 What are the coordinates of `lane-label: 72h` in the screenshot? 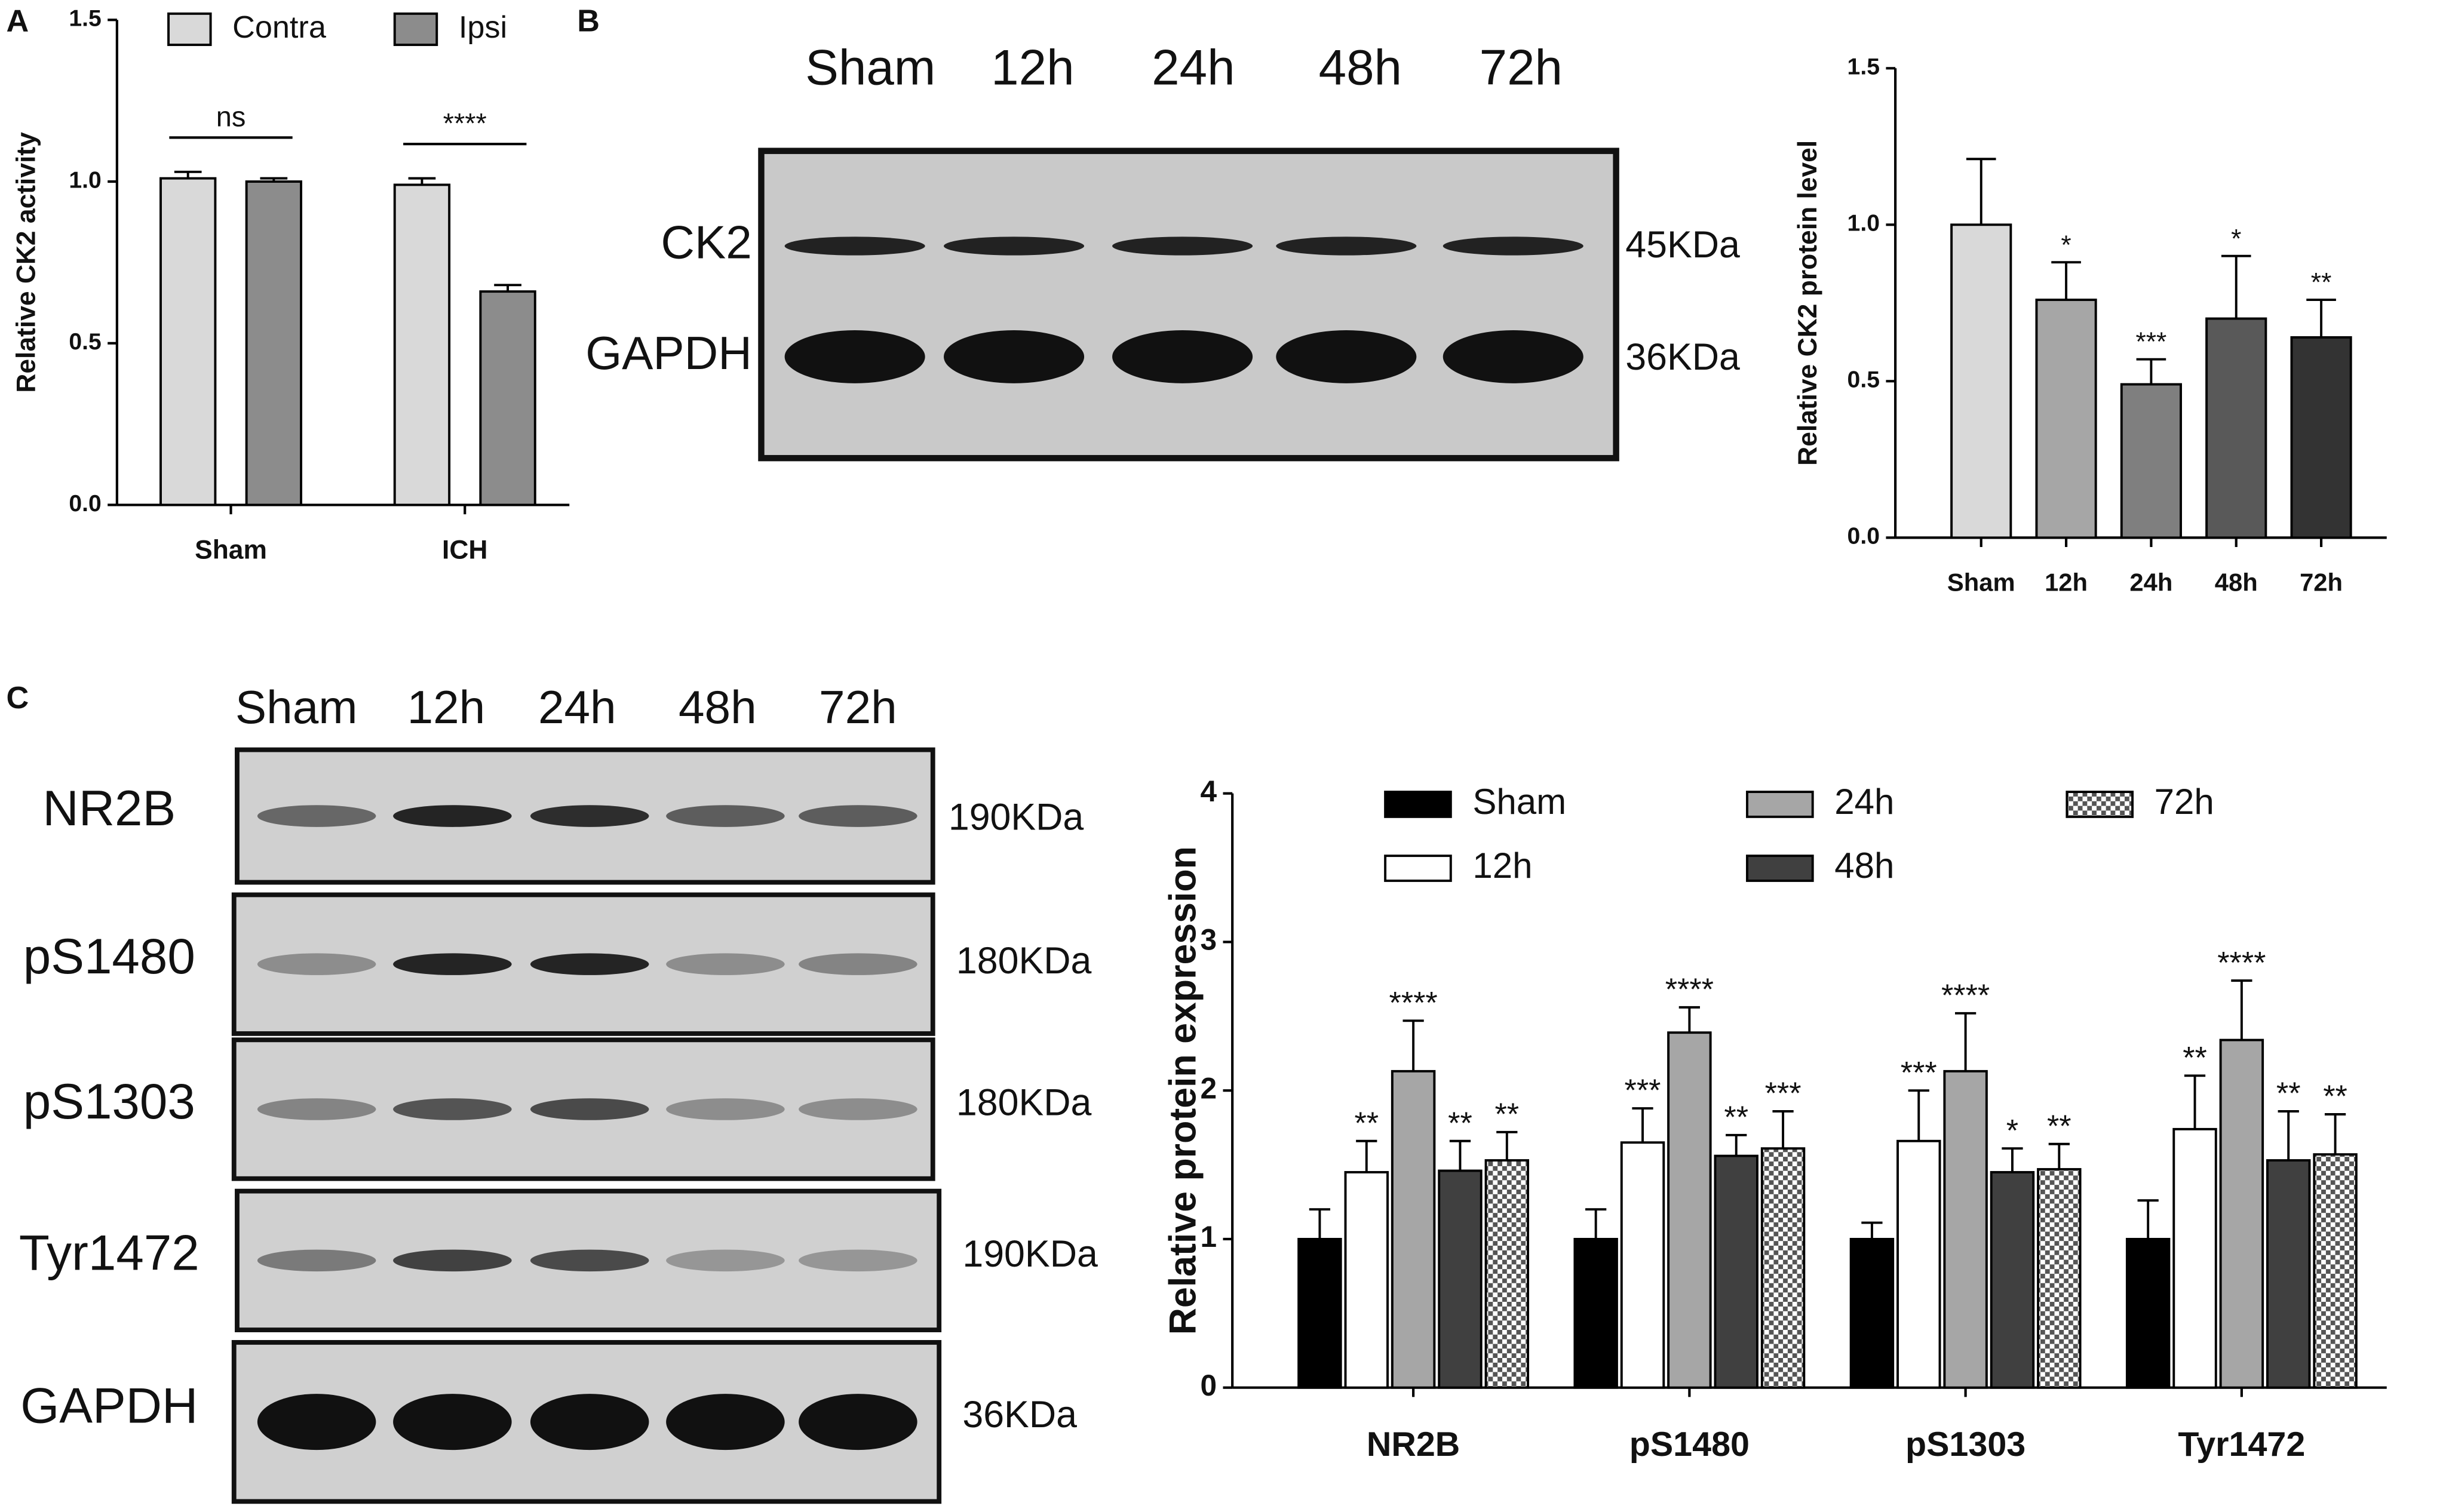 It's located at (858, 707).